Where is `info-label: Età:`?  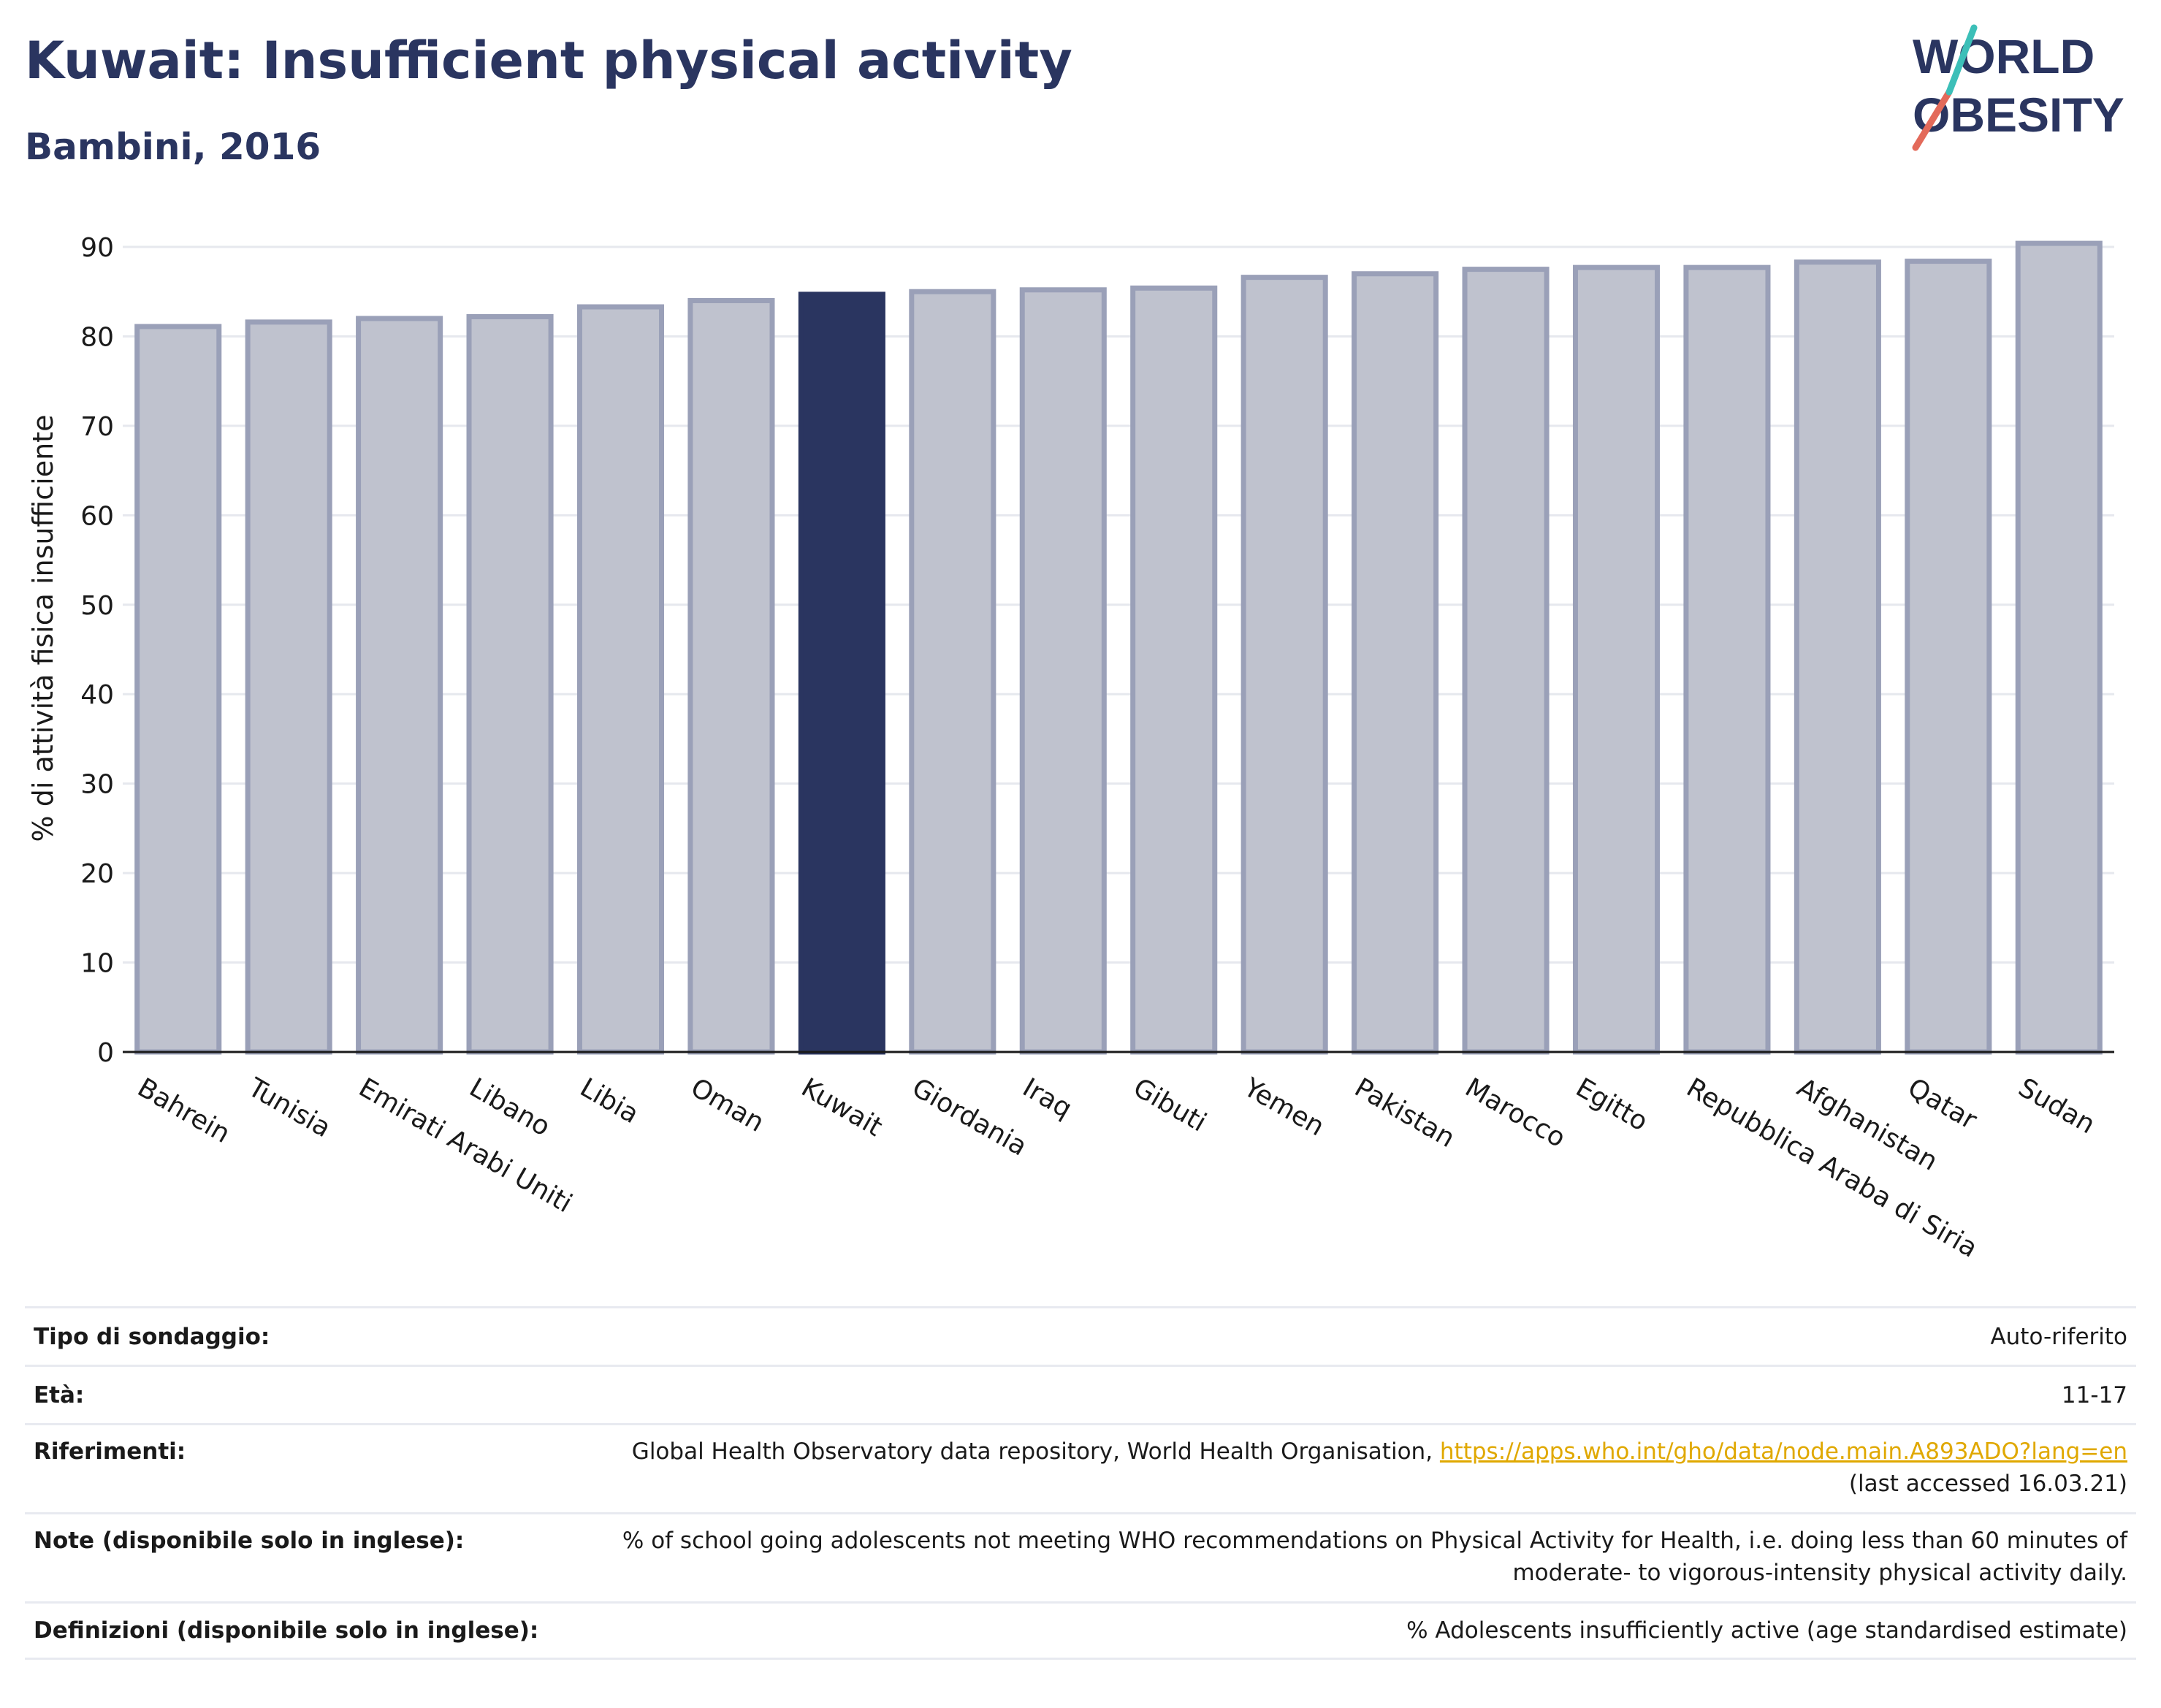
info-label: Età: is located at coordinates (60, 1394).